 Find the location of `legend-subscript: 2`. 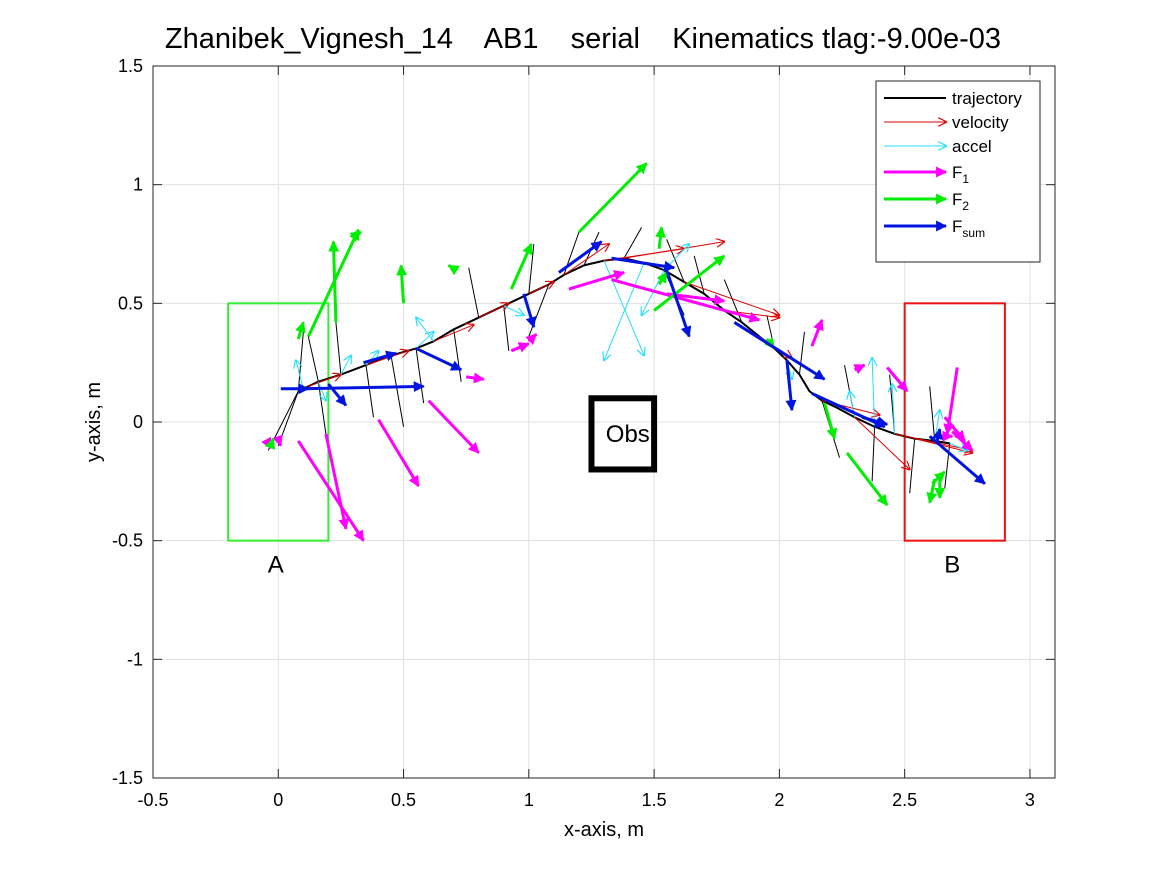

legend-subscript: 2 is located at coordinates (965, 206).